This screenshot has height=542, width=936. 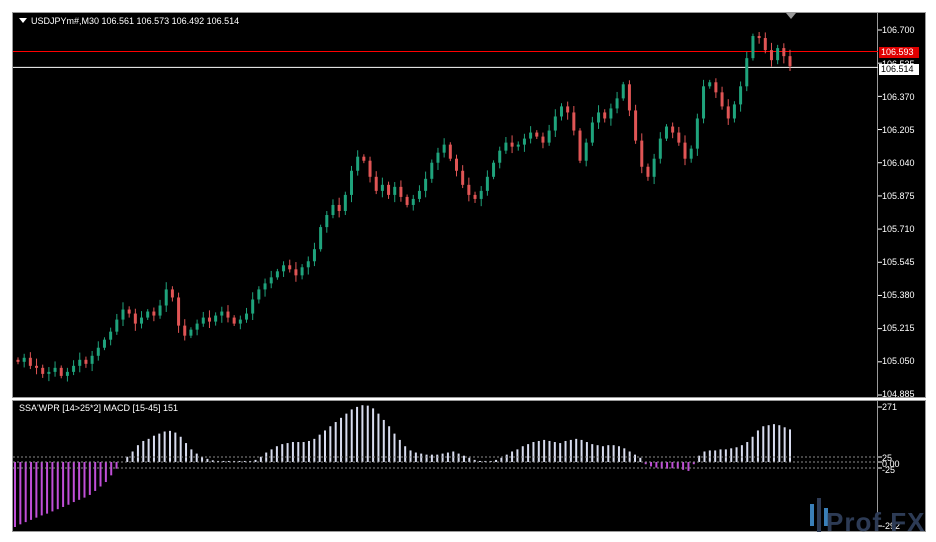 I want to click on dropdown-triangle-icon, so click(x=23, y=20).